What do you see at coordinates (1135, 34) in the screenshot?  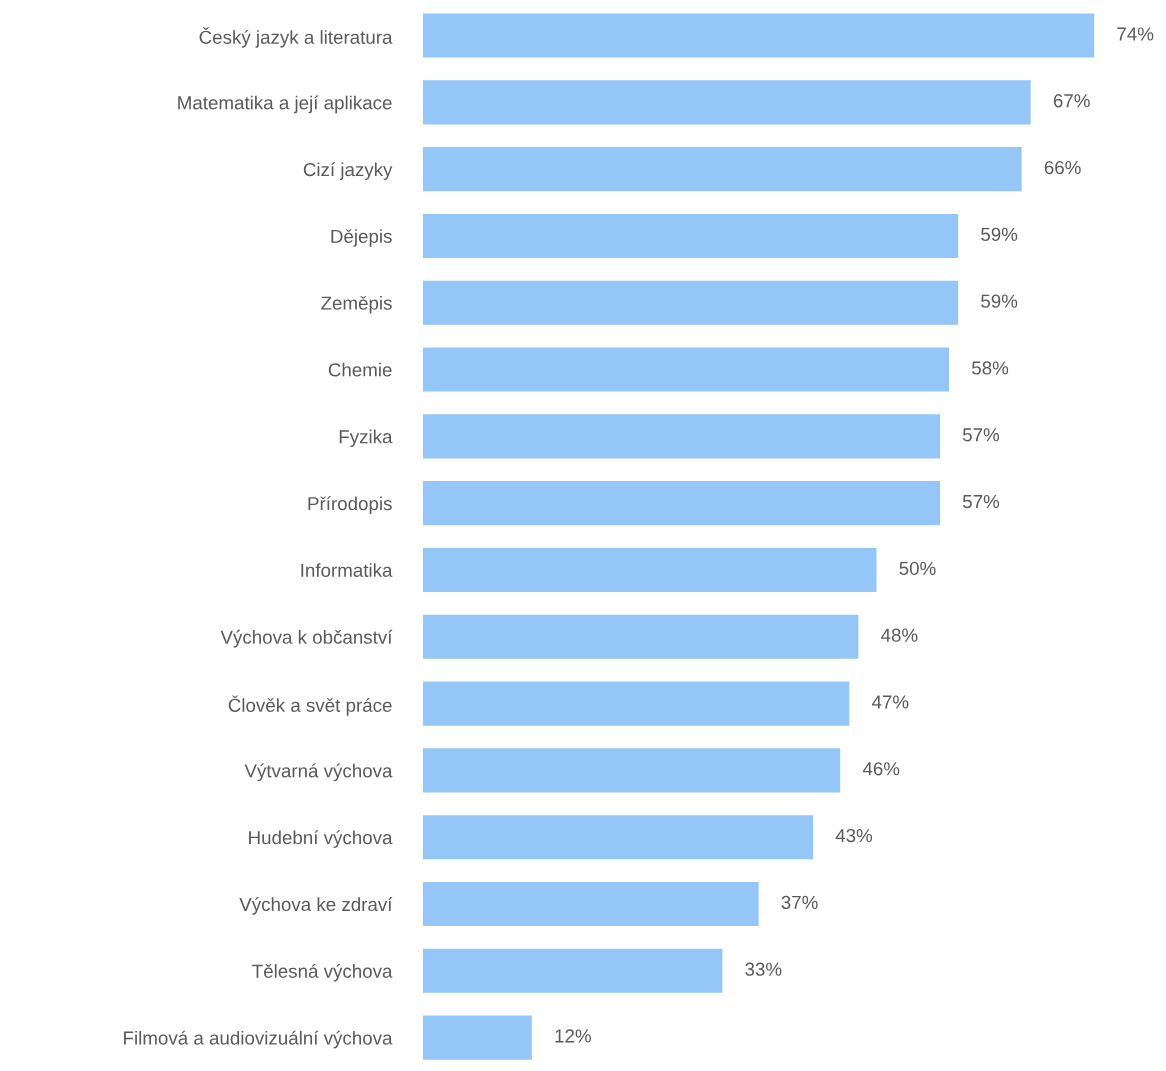 I see `data-label: 74%` at bounding box center [1135, 34].